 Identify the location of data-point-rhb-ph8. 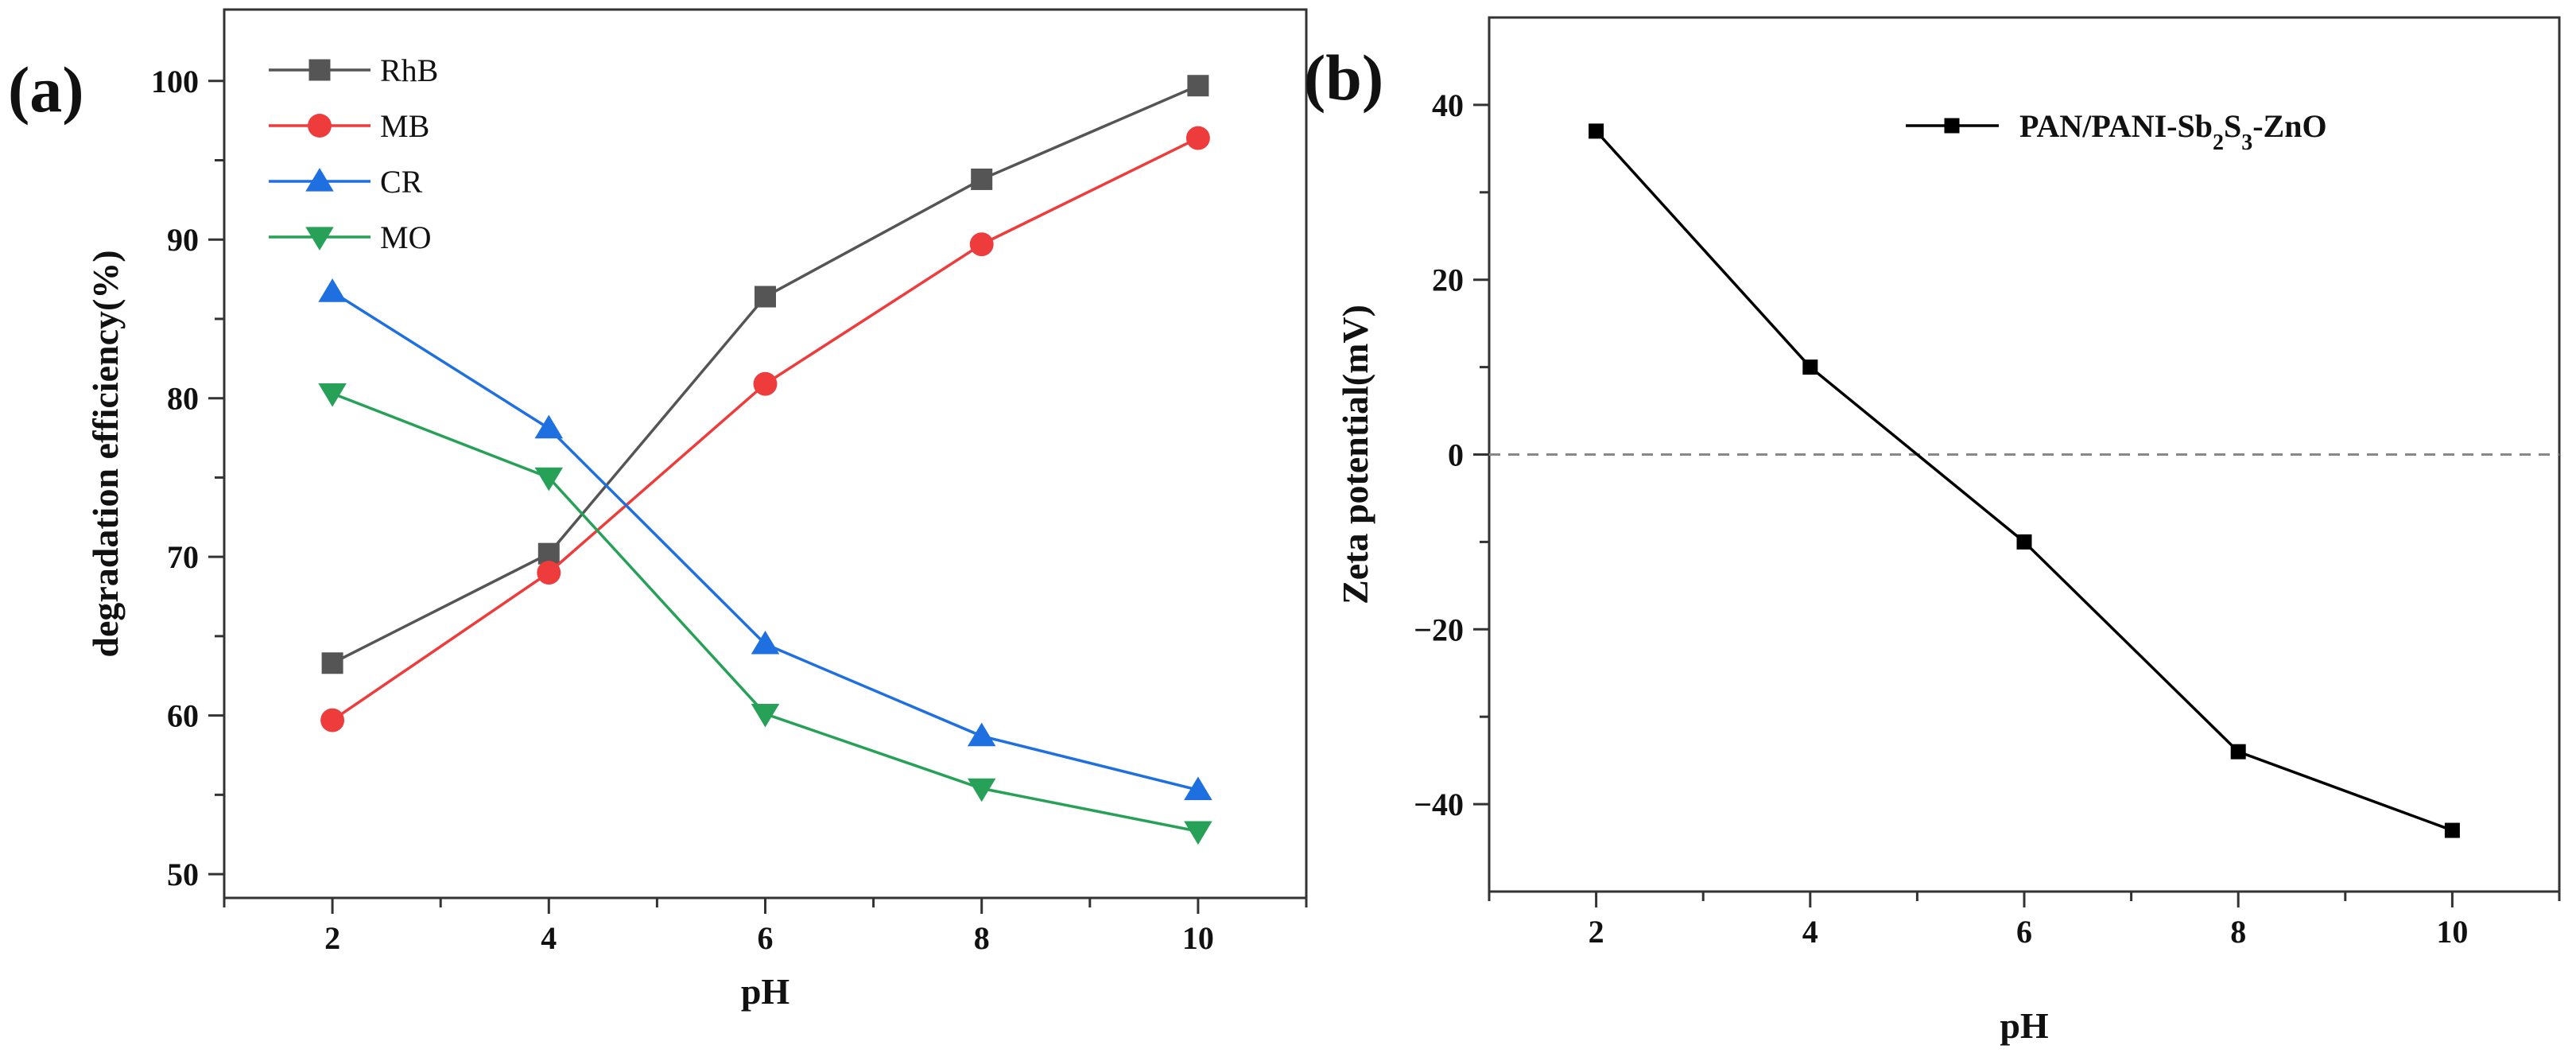
(982, 179).